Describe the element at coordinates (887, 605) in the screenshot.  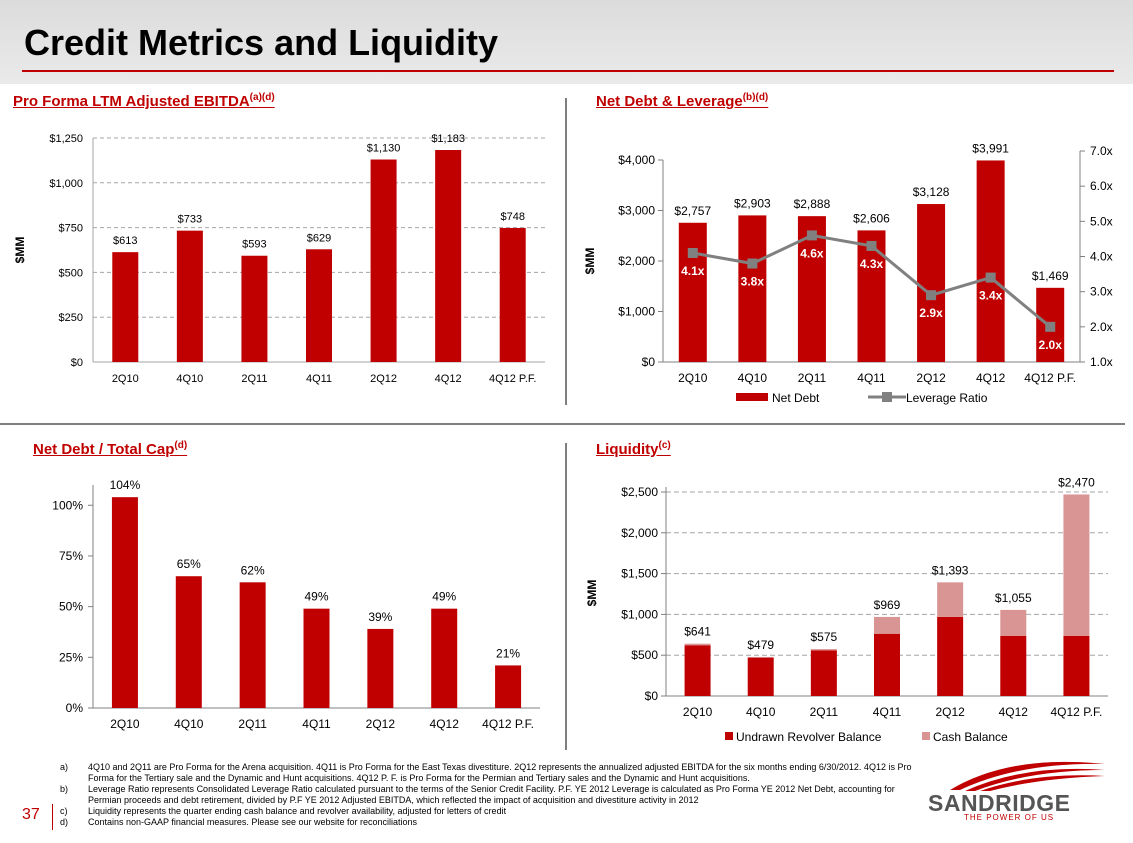
I see `total-label: $969` at that location.